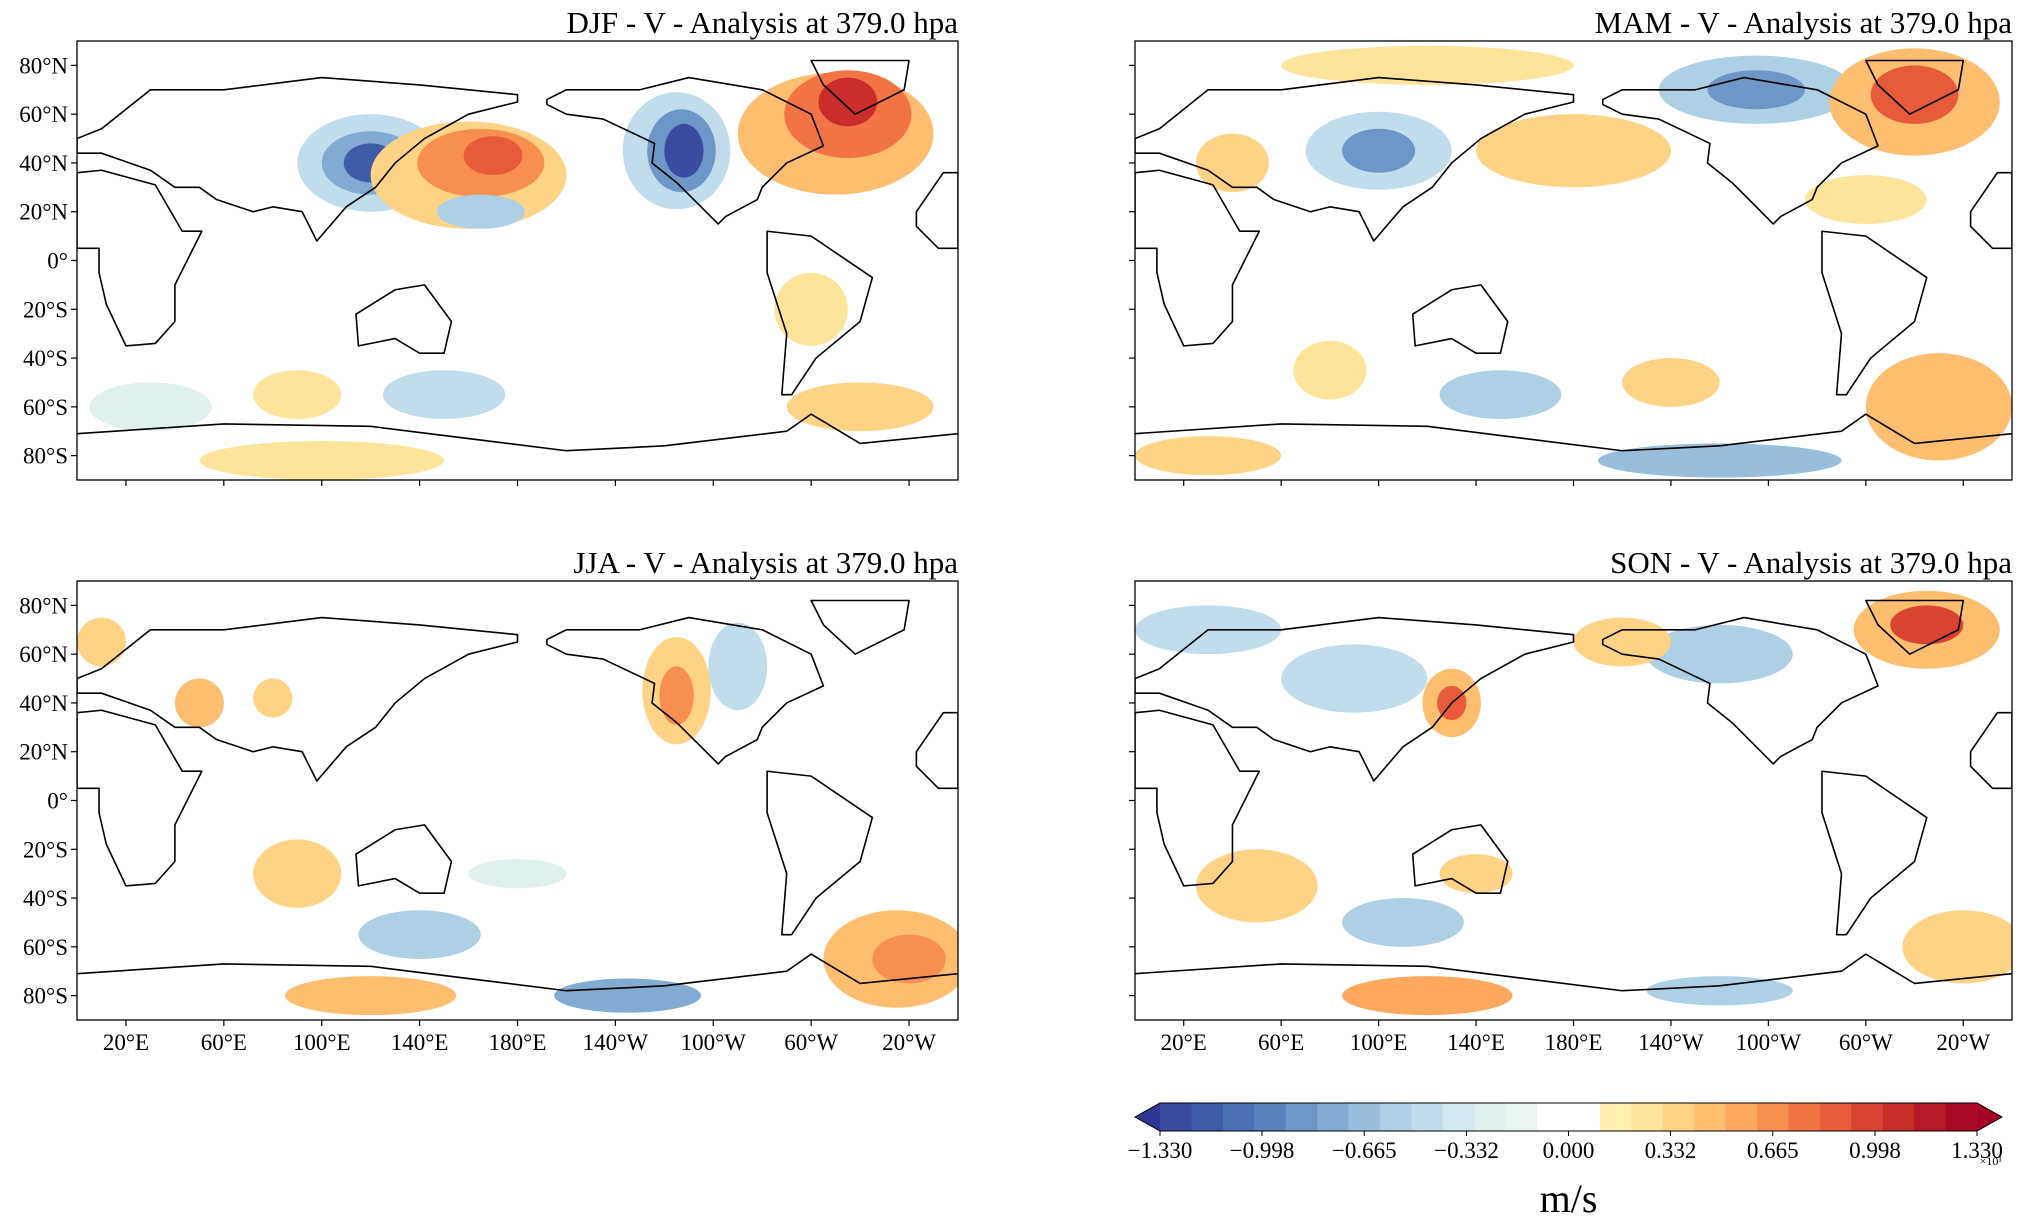 The height and width of the screenshot is (1232, 2025). Describe the element at coordinates (762, 22) in the screenshot. I see `panel-title: DJF - V - Analysis at 379.0 hpa` at that location.